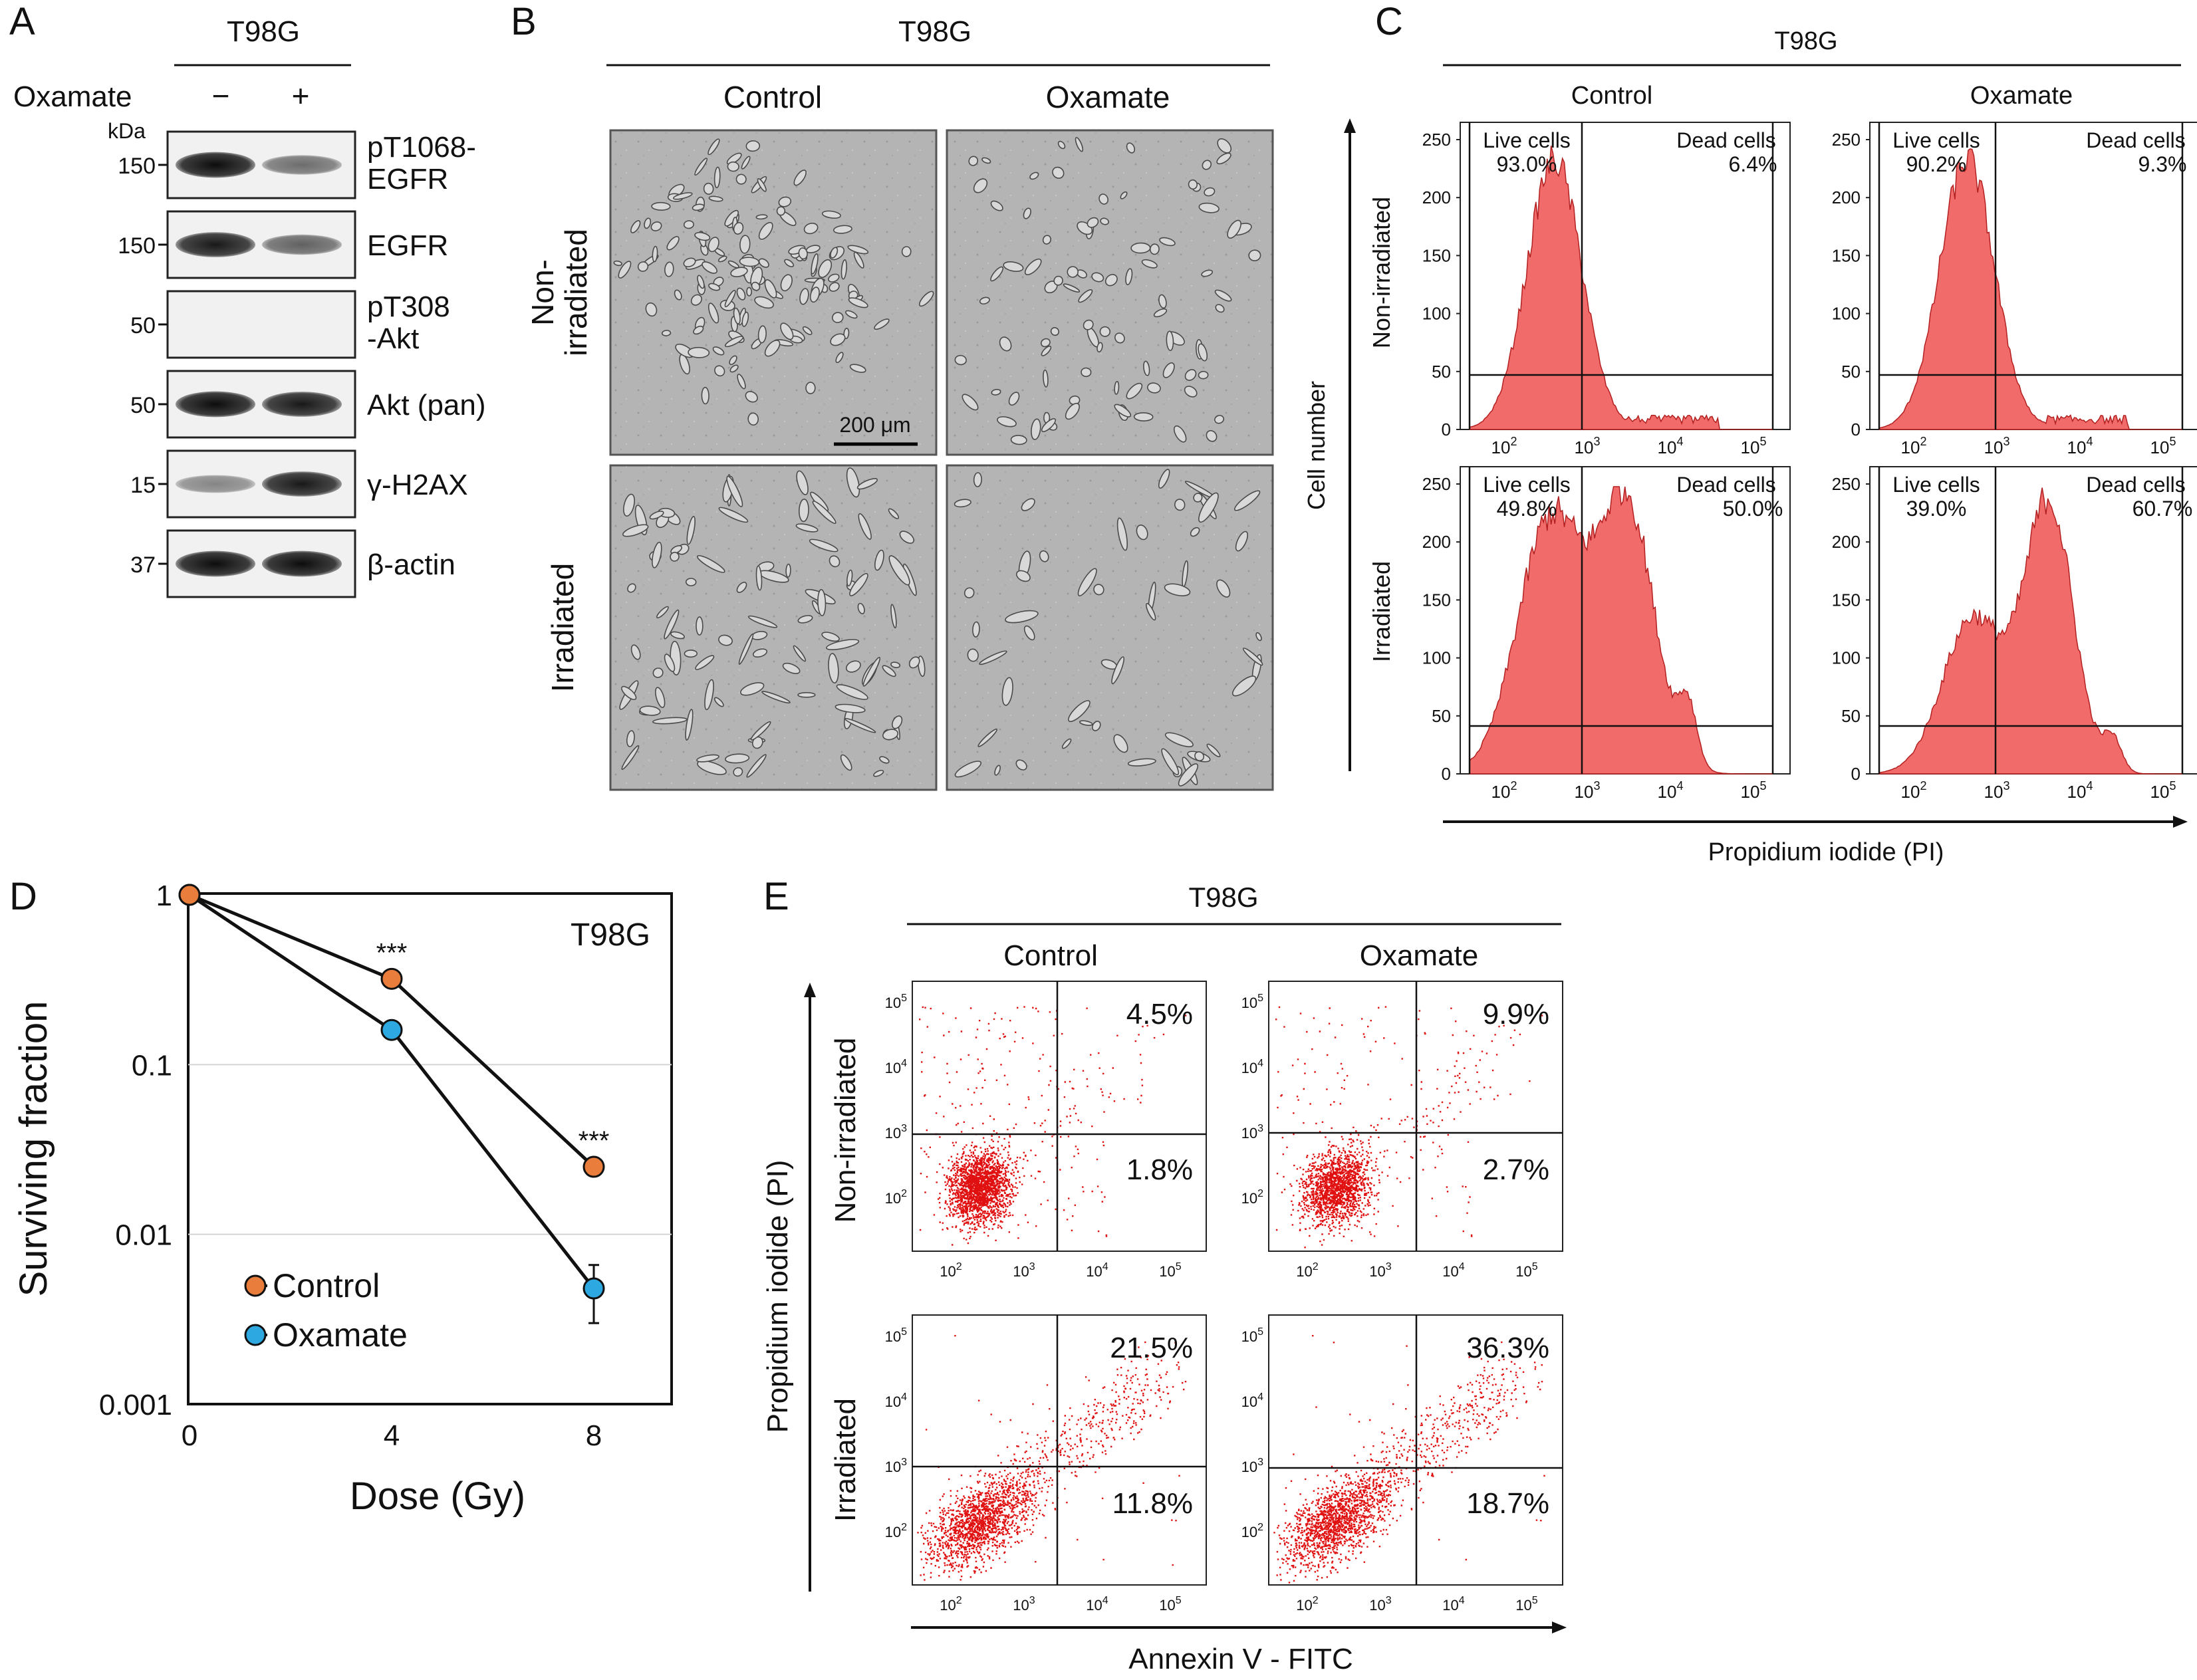 The height and width of the screenshot is (1680, 2197). What do you see at coordinates (152, 1065) in the screenshot?
I see `survival-y-tick: 0.1` at bounding box center [152, 1065].